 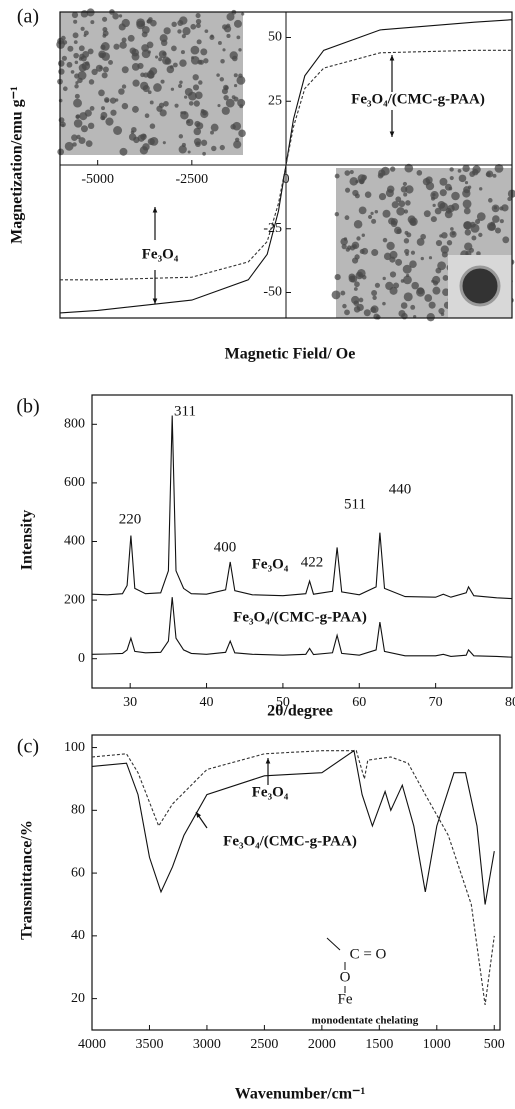 I want to click on y-tick-label: 25, so click(x=275, y=100).